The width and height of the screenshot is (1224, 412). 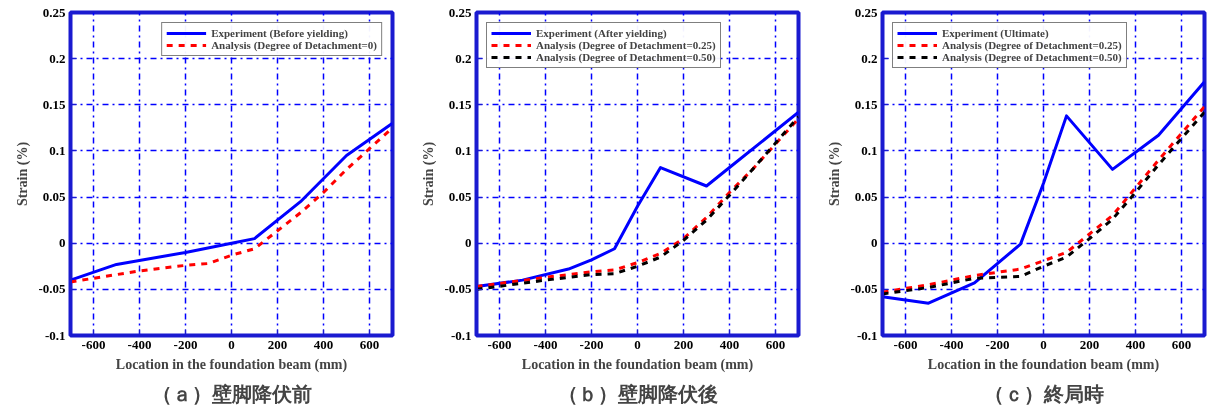 What do you see at coordinates (601, 33) in the screenshot?
I see `legend-label: Experiment (After yielding)` at bounding box center [601, 33].